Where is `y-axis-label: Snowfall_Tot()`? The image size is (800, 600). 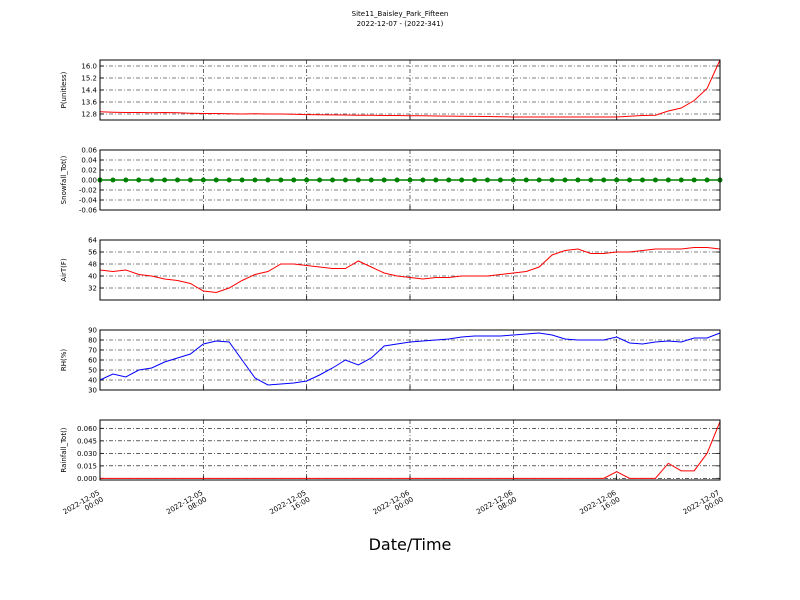 y-axis-label: Snowfall_Tot() is located at coordinates (64, 179).